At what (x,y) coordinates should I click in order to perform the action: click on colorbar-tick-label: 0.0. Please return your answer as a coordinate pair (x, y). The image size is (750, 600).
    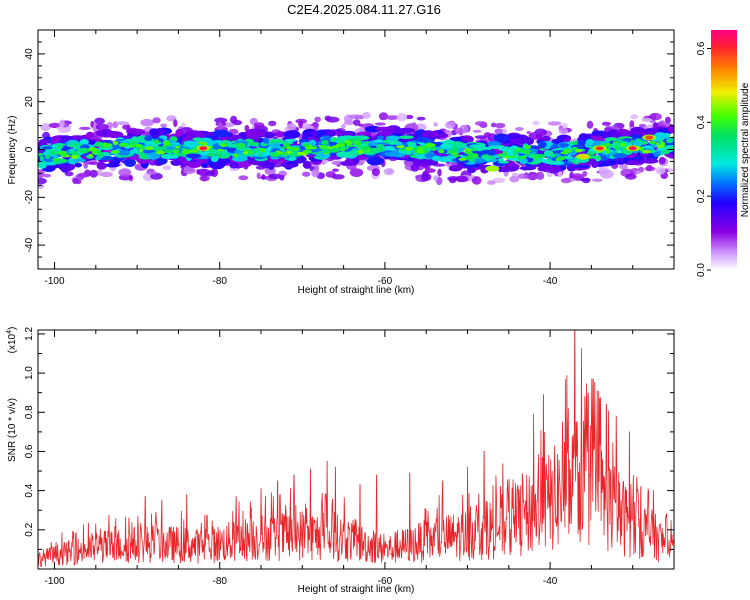
    Looking at the image, I should click on (701, 270).